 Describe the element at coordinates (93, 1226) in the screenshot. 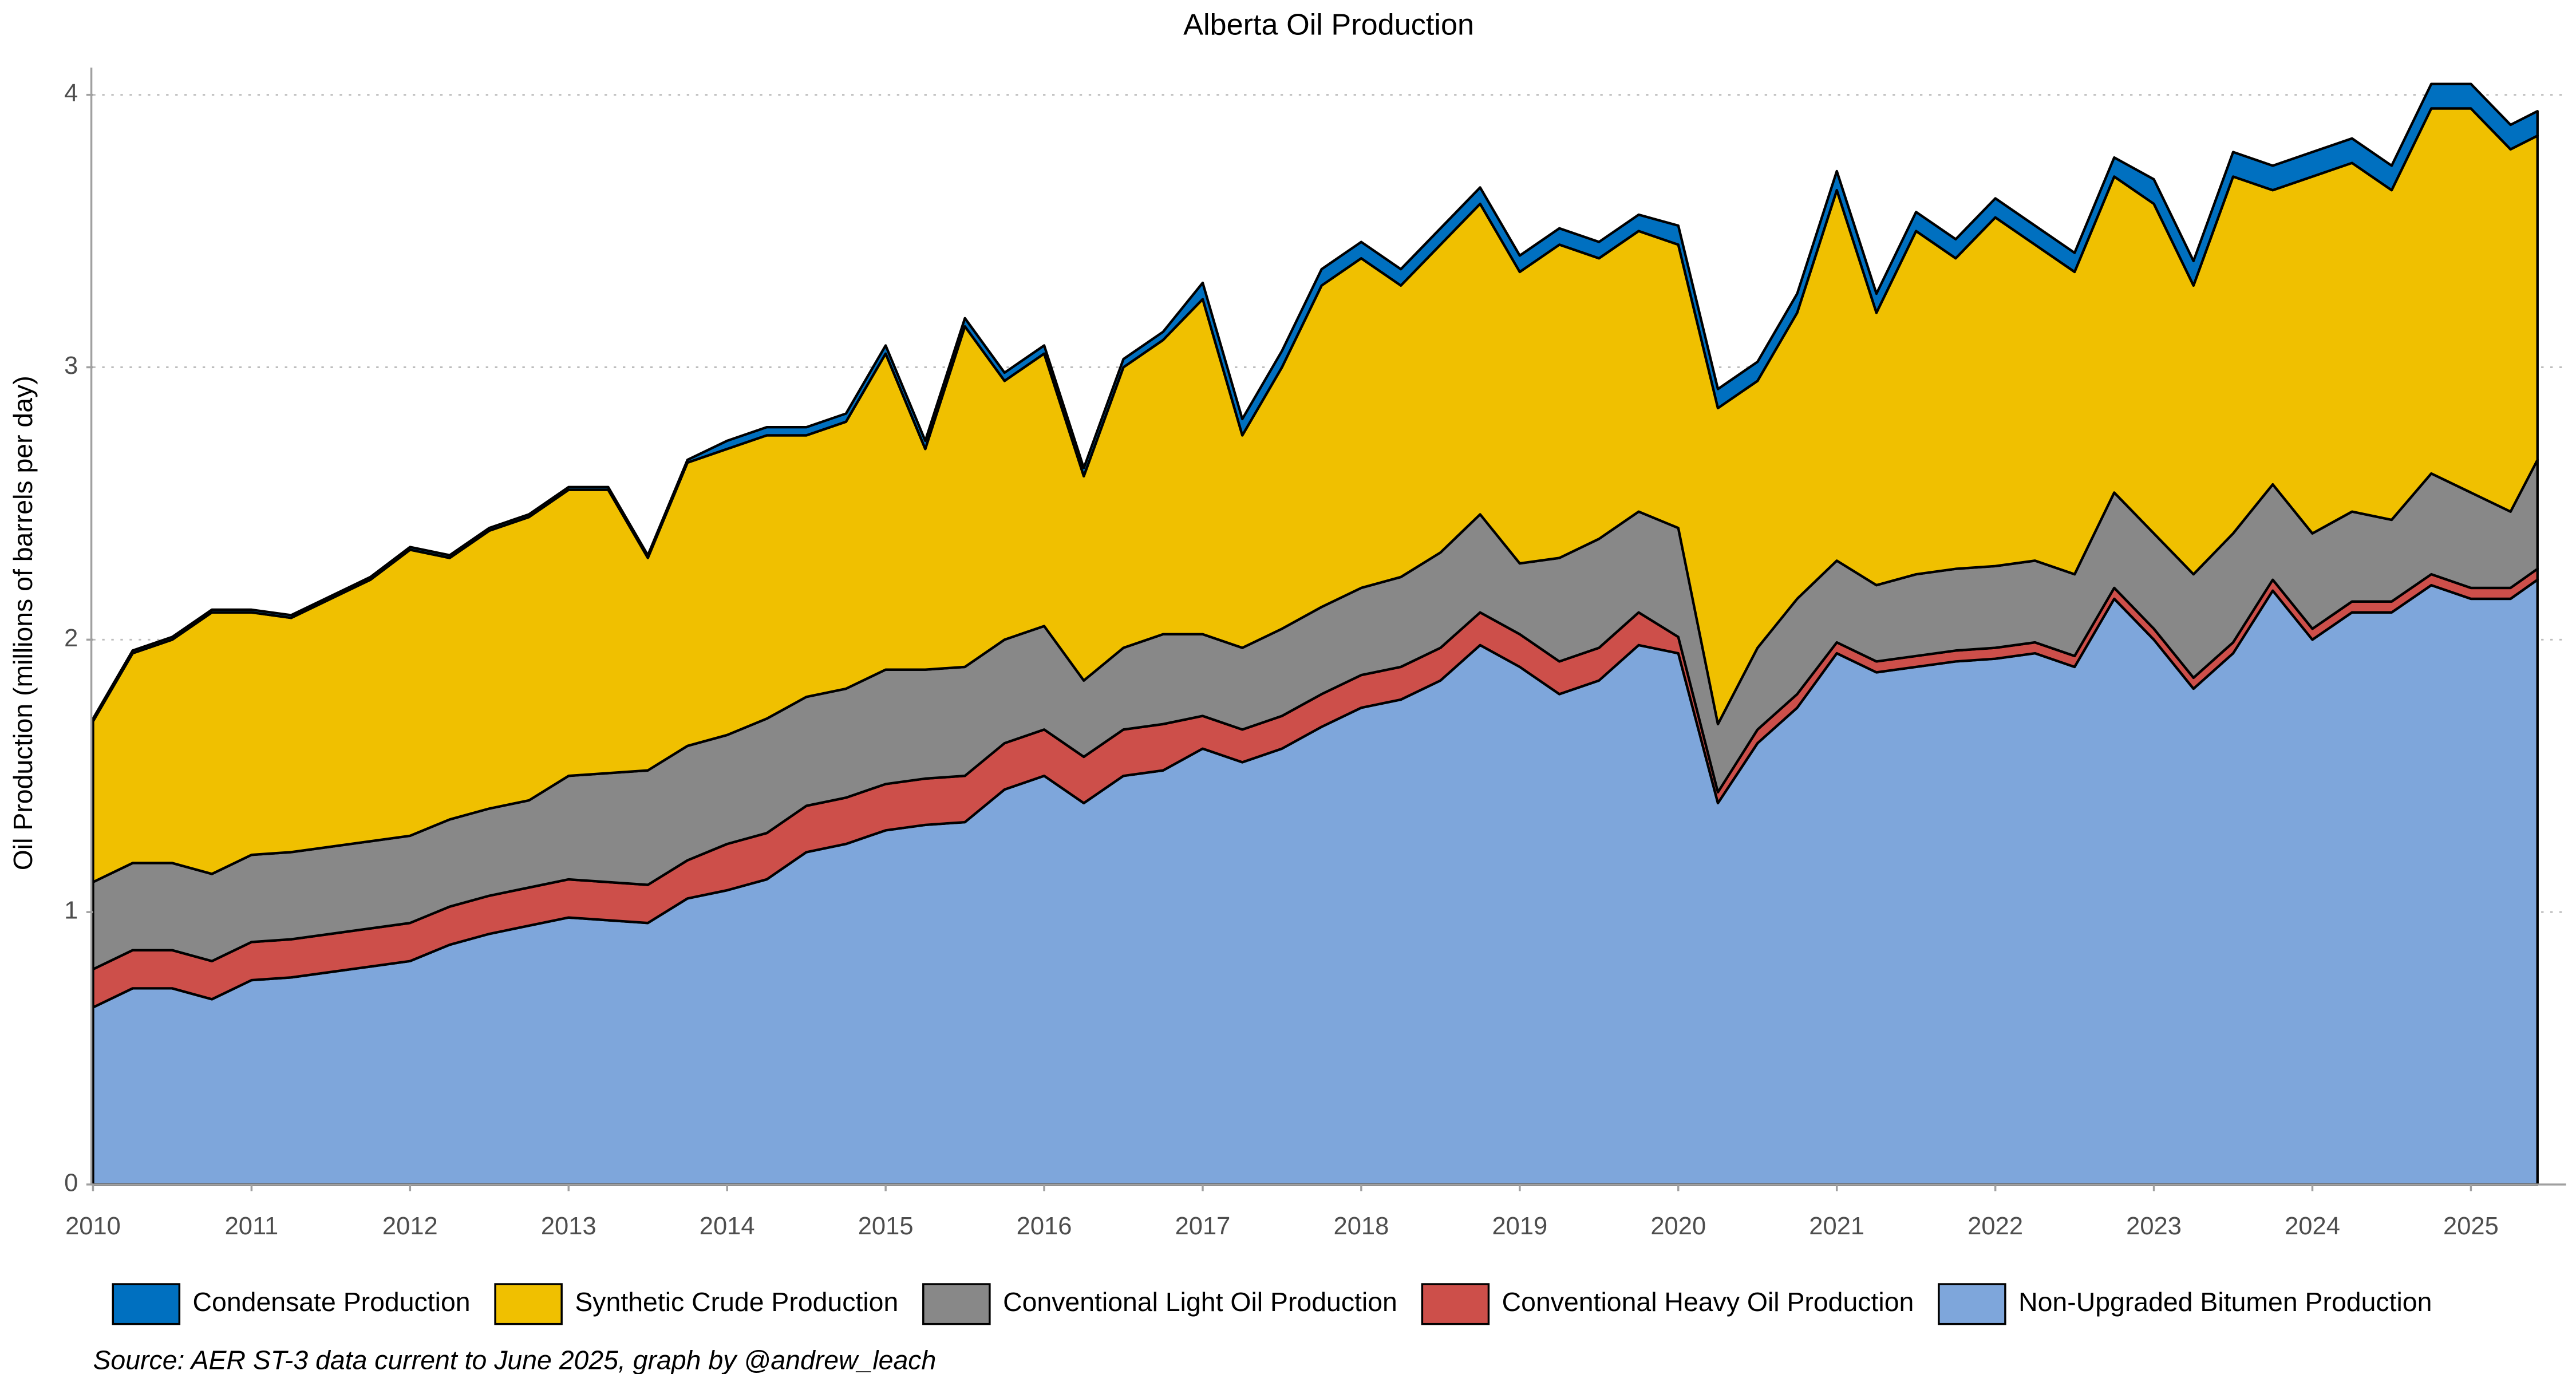

I see `x-tick-label: 2010` at that location.